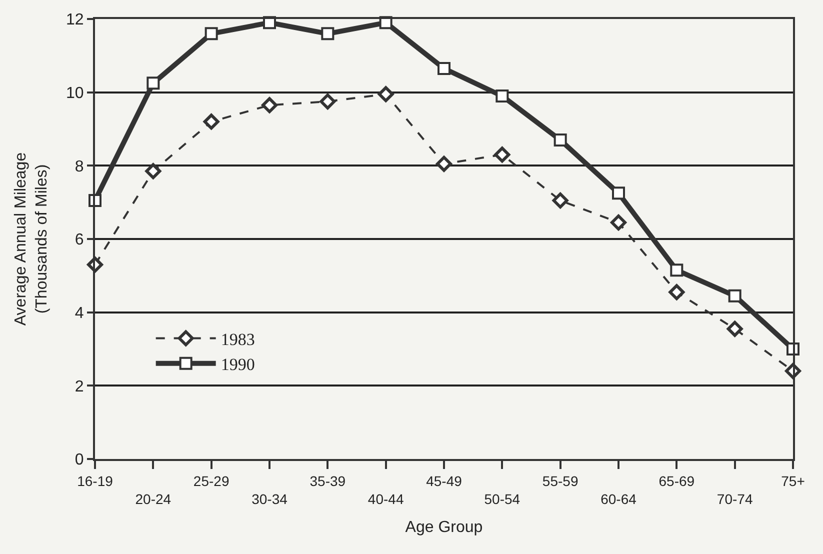 The width and height of the screenshot is (823, 554). I want to click on y-tick-label: 2, so click(79, 387).